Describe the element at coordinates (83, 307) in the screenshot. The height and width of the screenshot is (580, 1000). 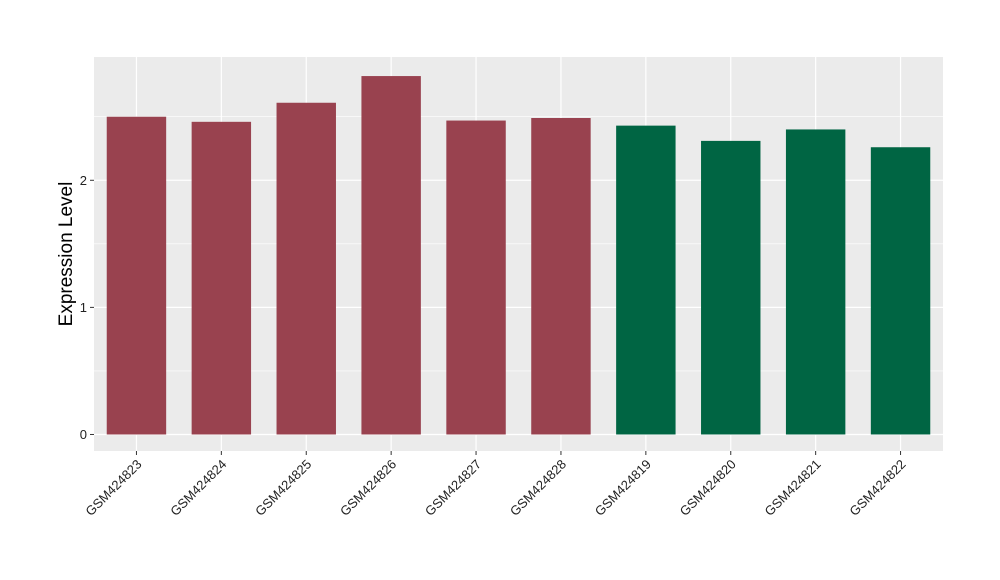
I see `y-tick-label: 1` at that location.